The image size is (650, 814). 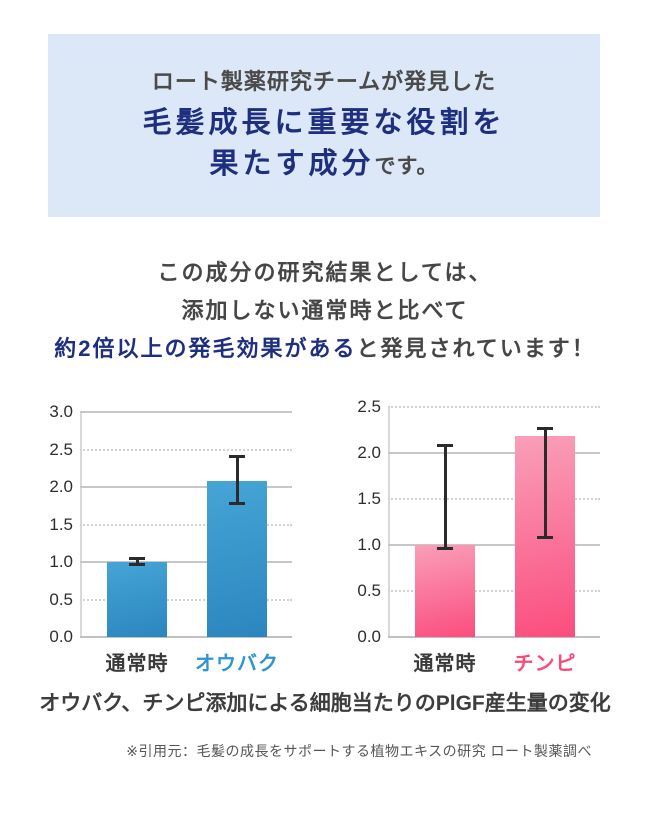 What do you see at coordinates (325, 272) in the screenshot?
I see `statement-line-1: この成分の研究結果としては、` at bounding box center [325, 272].